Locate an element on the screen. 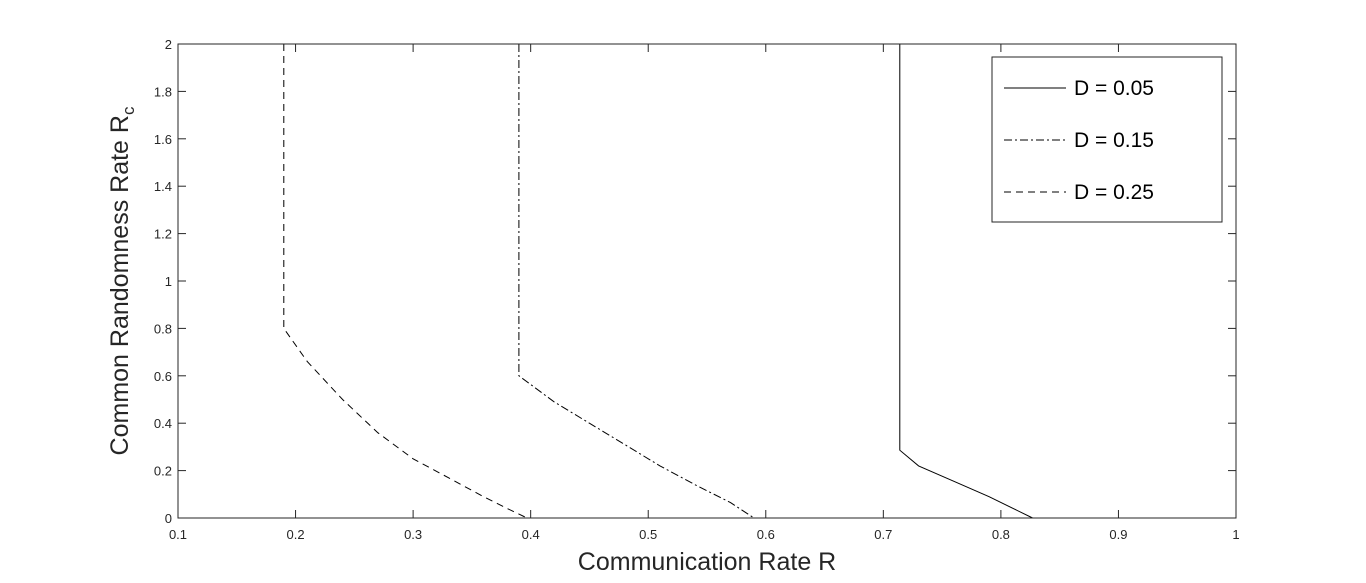  y-axis-title: Common Randomness Rate Rc is located at coordinates (122, 280).